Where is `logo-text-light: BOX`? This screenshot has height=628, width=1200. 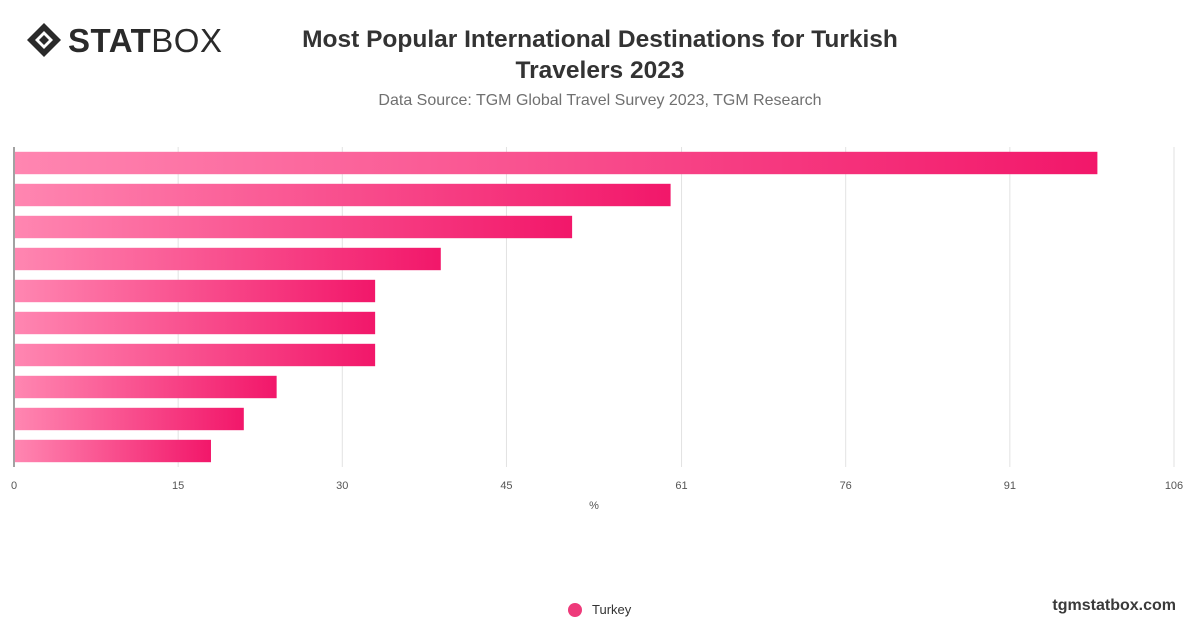
logo-text-light: BOX is located at coordinates (187, 40).